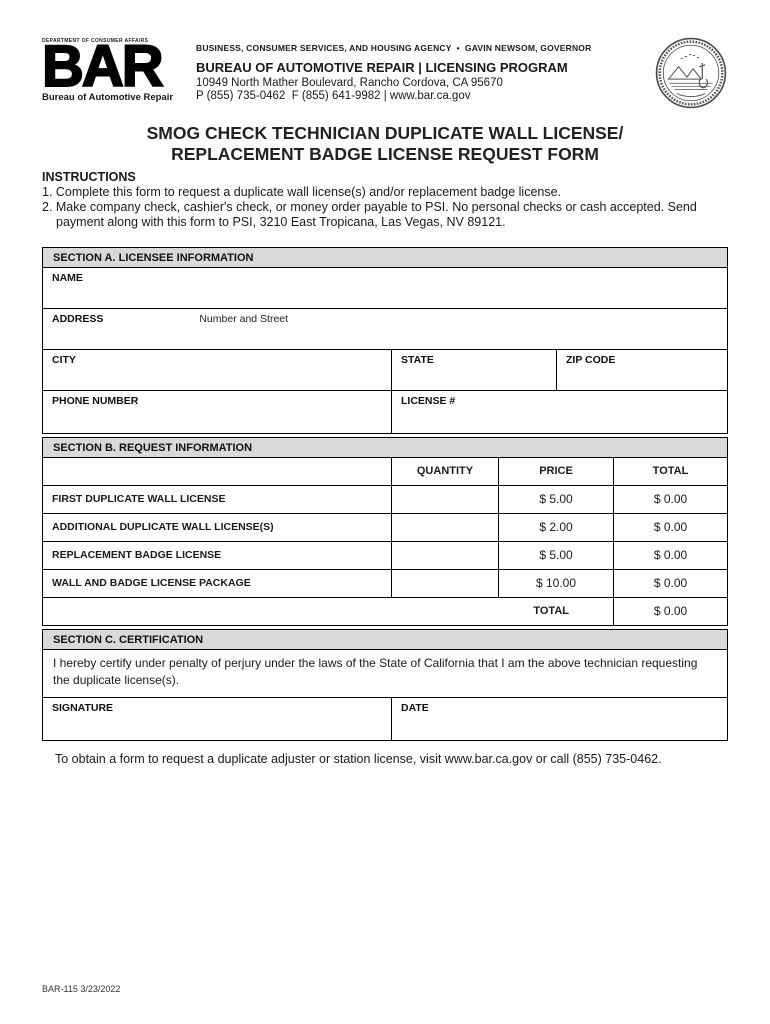  I want to click on california-state-seal-icon, so click(691, 73).